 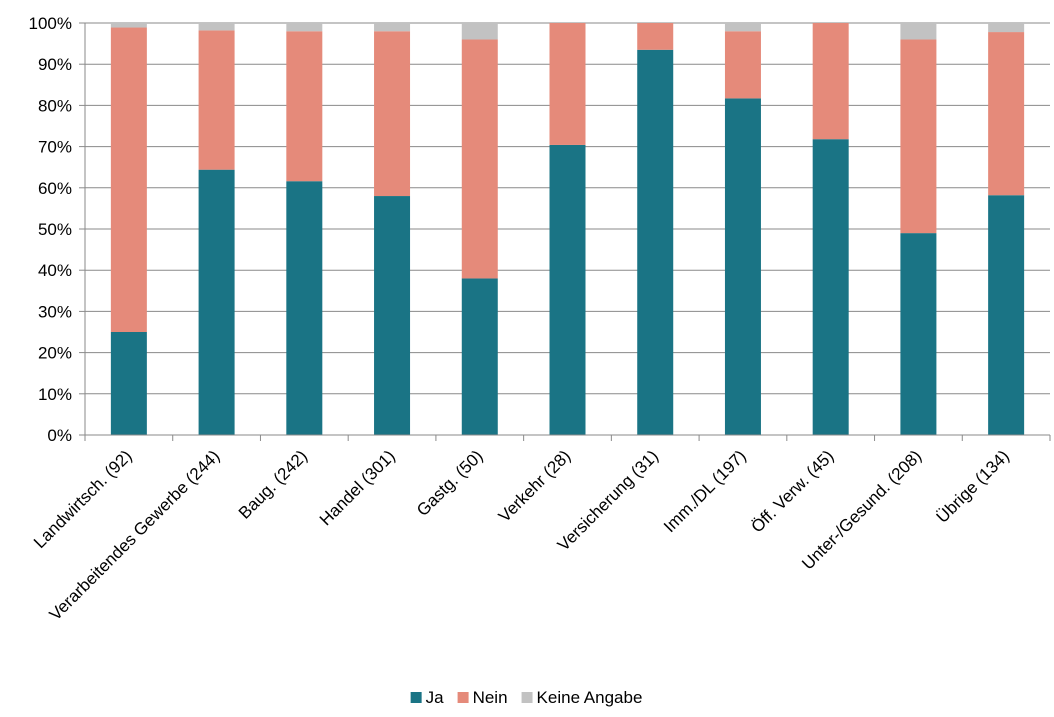 What do you see at coordinates (55, 270) in the screenshot?
I see `y-tick-label: 40%` at bounding box center [55, 270].